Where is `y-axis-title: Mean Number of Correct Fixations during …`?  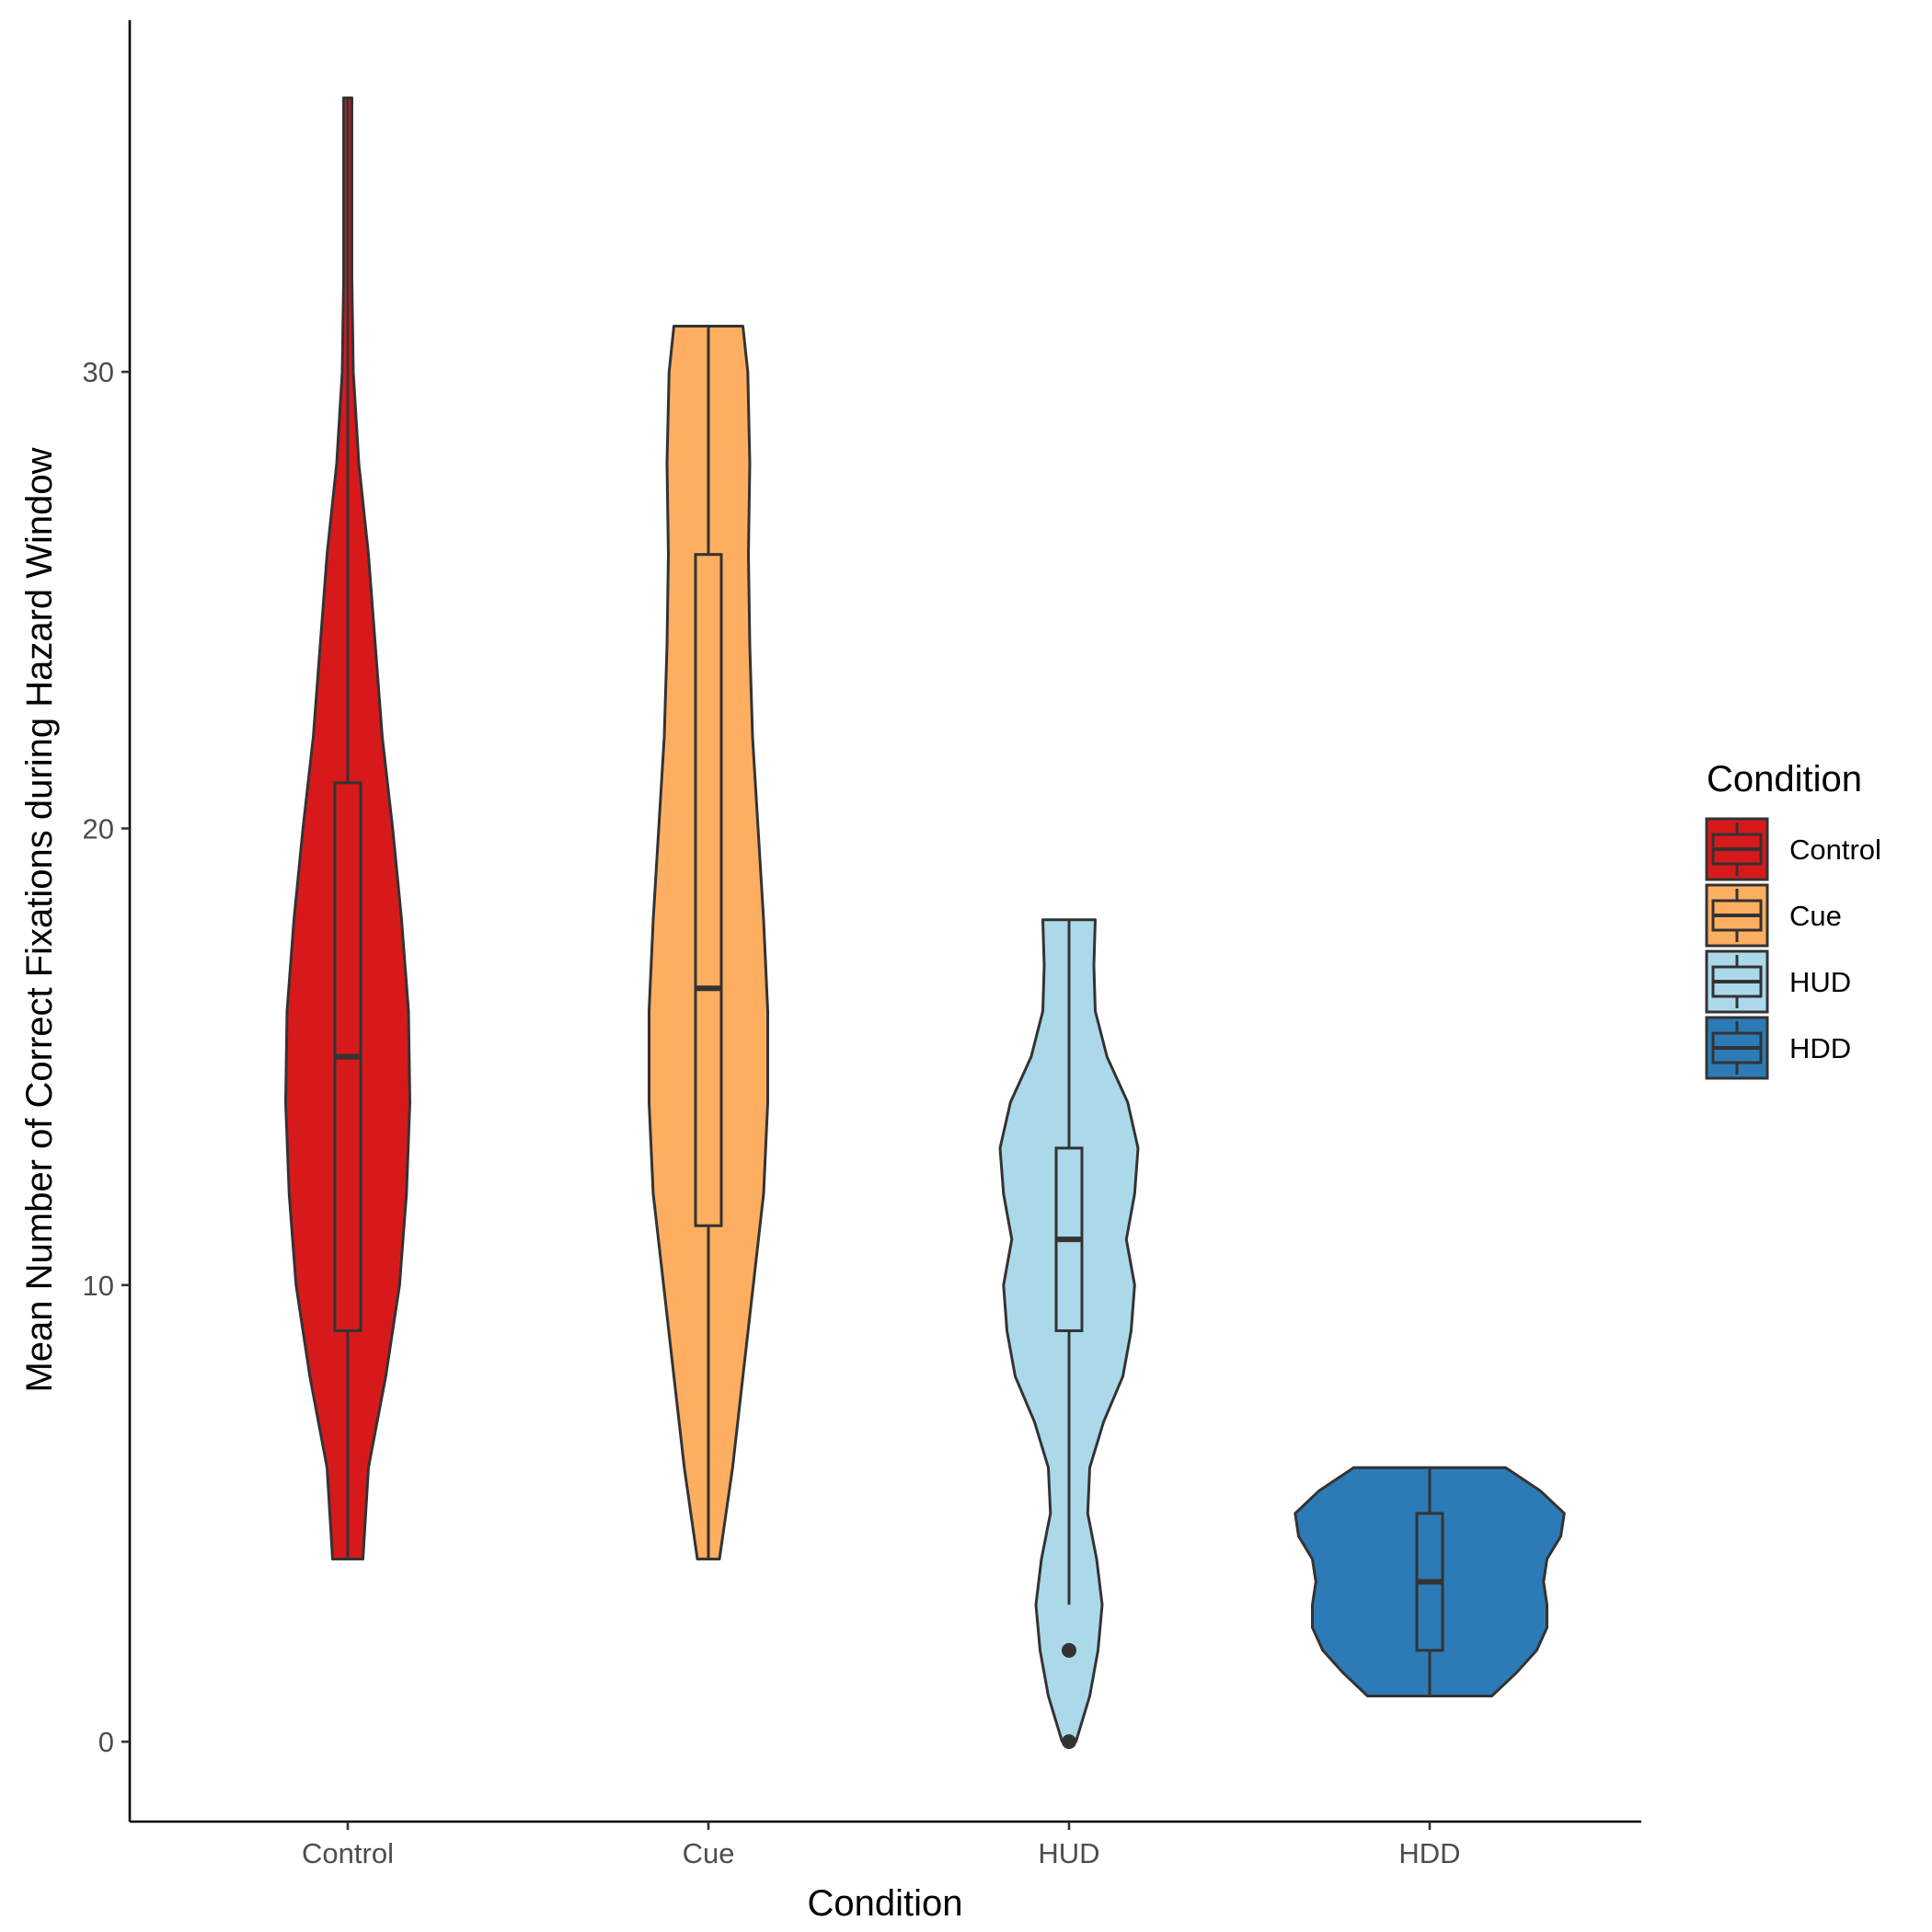 y-axis-title: Mean Number of Correct Fixations during … is located at coordinates (39, 919).